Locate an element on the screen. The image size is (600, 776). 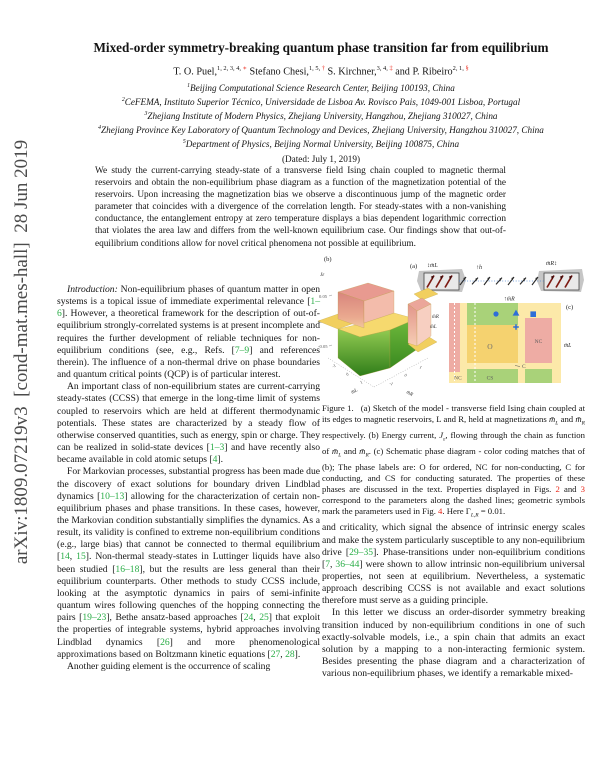
corner-axis-label-mr: m̄R is located at coordinates (436, 317).